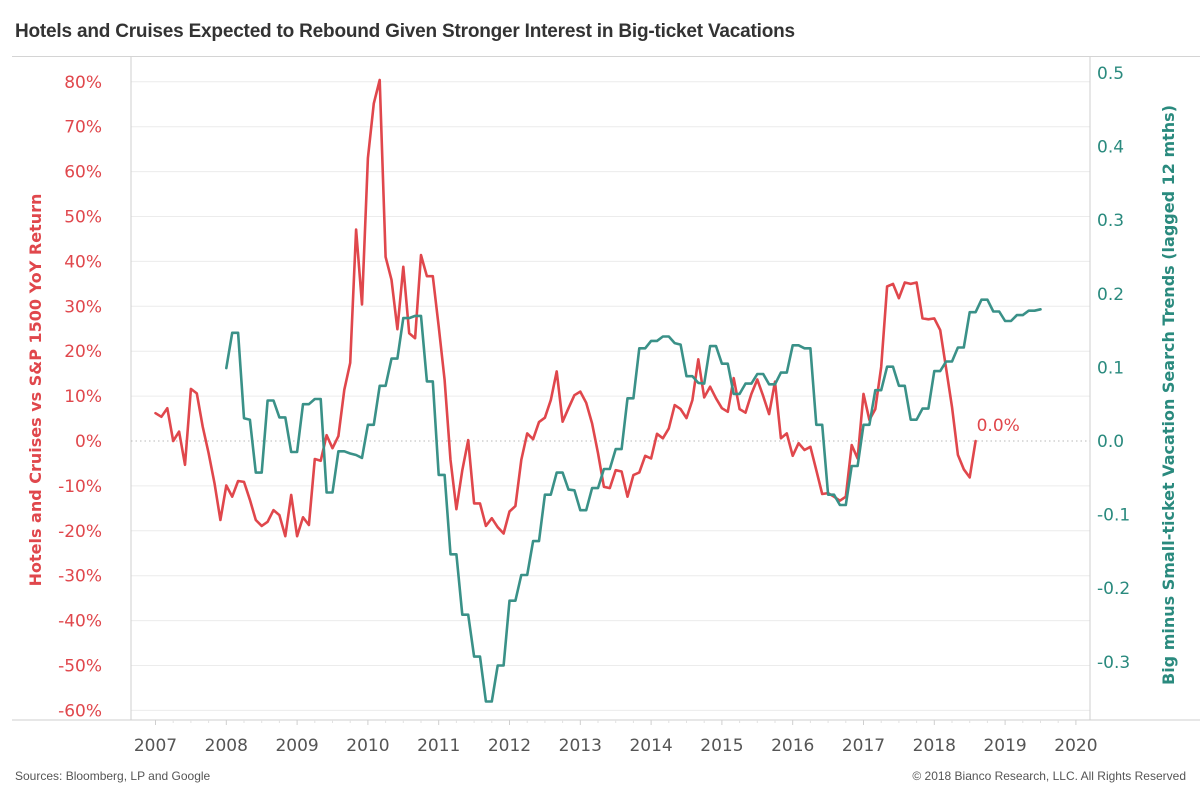  I want to click on right-axis-ticks: 0.5 0.4 0.3 0.2 0.1 0.0 -0.1 -0.2 -0.3, so click(1113, 368).